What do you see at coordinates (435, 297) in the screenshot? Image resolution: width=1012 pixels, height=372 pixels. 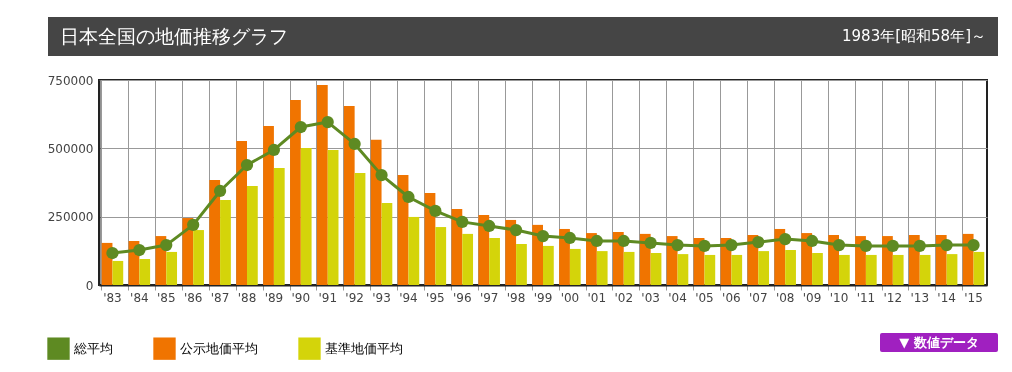 I see `x-tick-label: '95` at bounding box center [435, 297].